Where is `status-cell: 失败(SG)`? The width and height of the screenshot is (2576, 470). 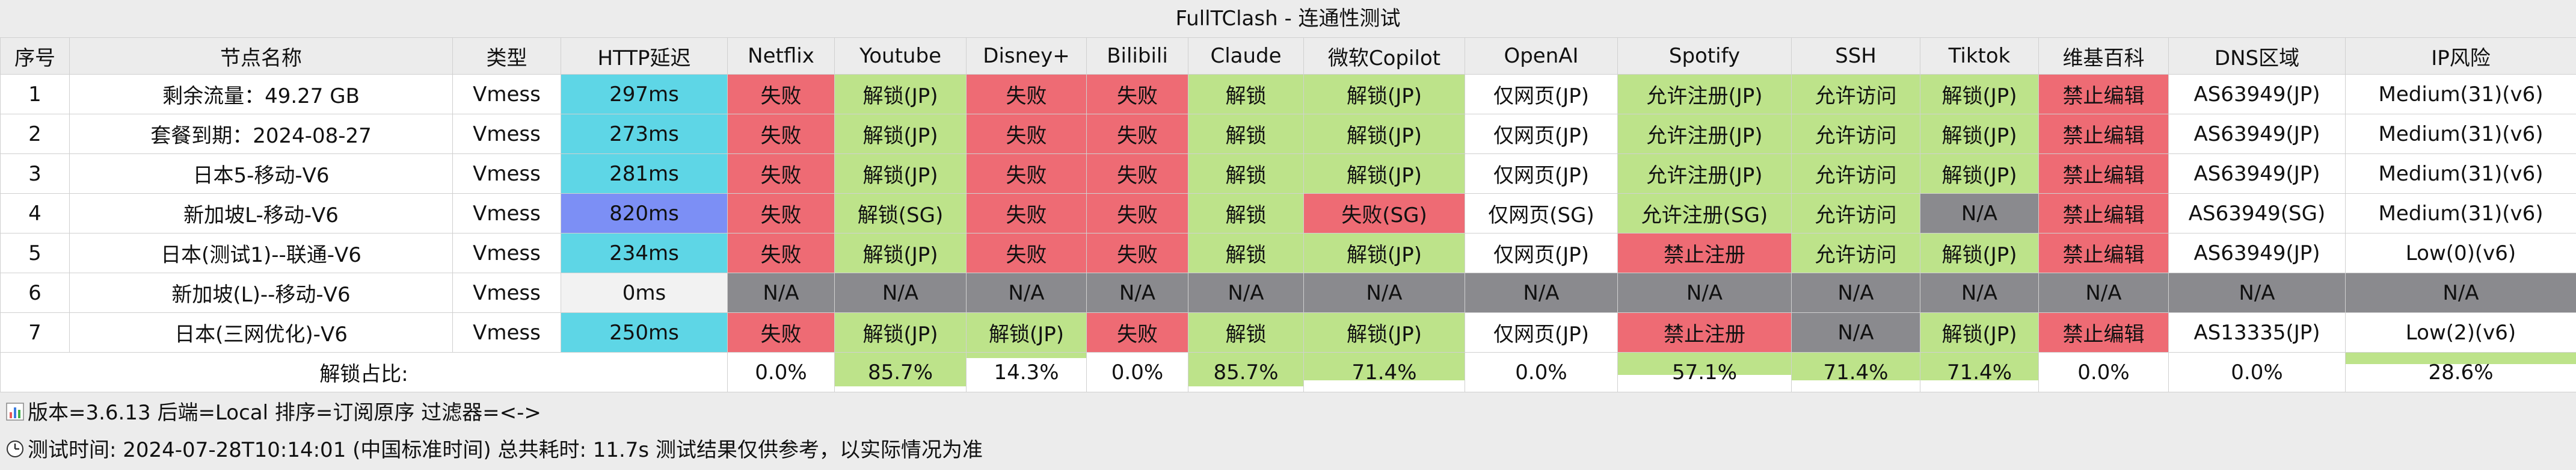 status-cell: 失败(SG) is located at coordinates (1384, 214).